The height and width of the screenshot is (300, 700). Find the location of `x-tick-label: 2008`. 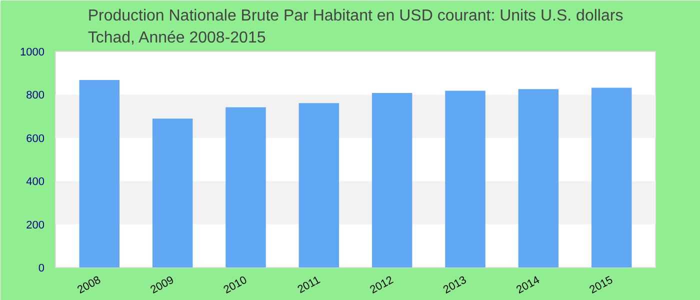

x-tick-label: 2008 is located at coordinates (89, 285).